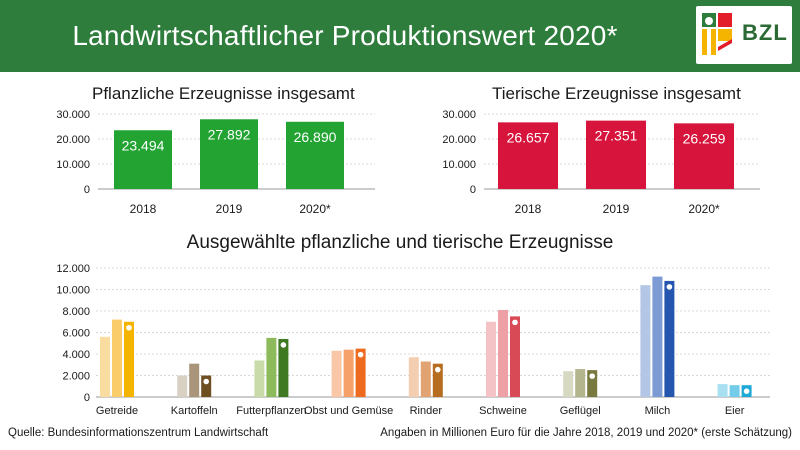 This screenshot has width=800, height=450. Describe the element at coordinates (76, 334) in the screenshot. I see `selected-ytick-label: 6.000` at that location.